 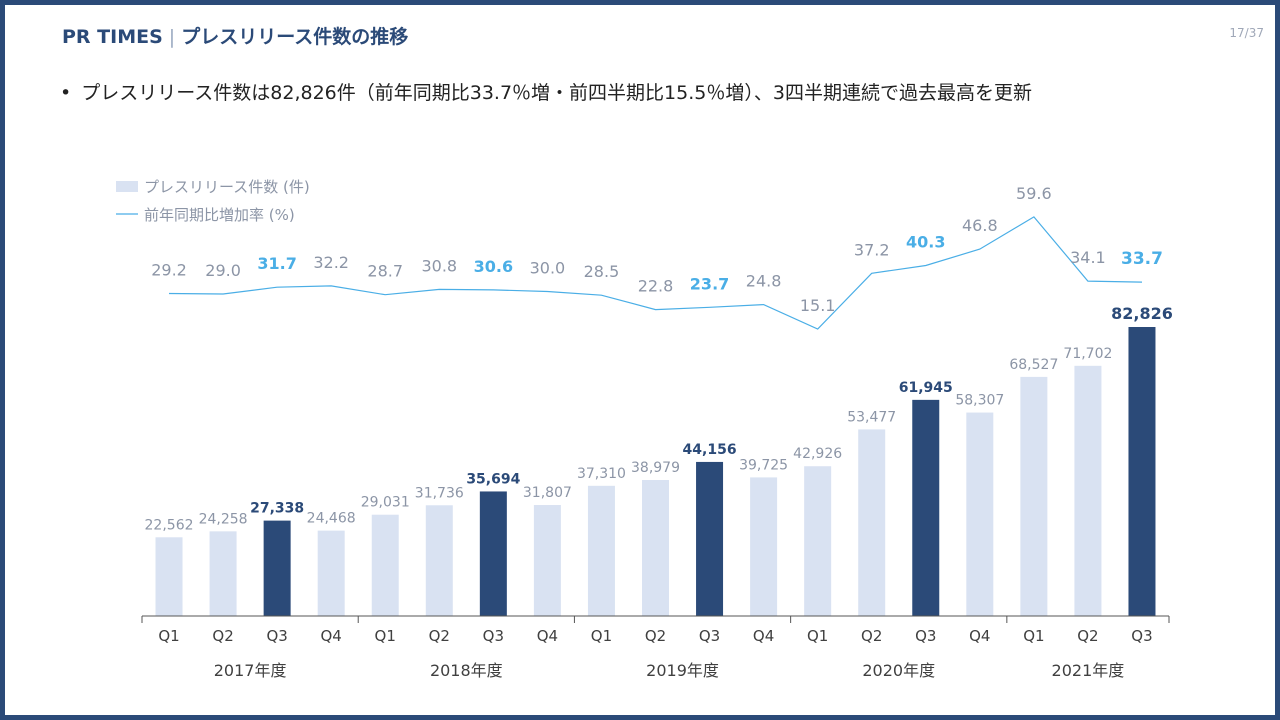 What do you see at coordinates (439, 265) in the screenshot?
I see `rate-value-label: 30.8` at bounding box center [439, 265].